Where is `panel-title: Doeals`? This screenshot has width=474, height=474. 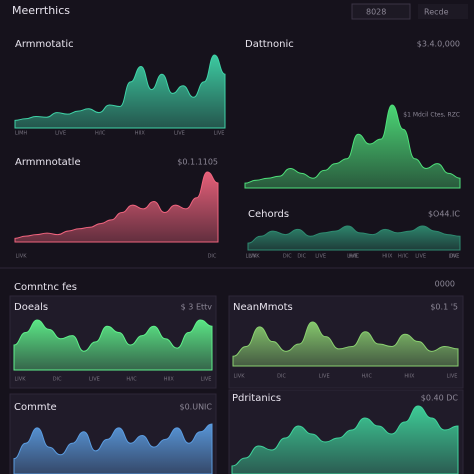
panel-title: Doeals is located at coordinates (31, 307).